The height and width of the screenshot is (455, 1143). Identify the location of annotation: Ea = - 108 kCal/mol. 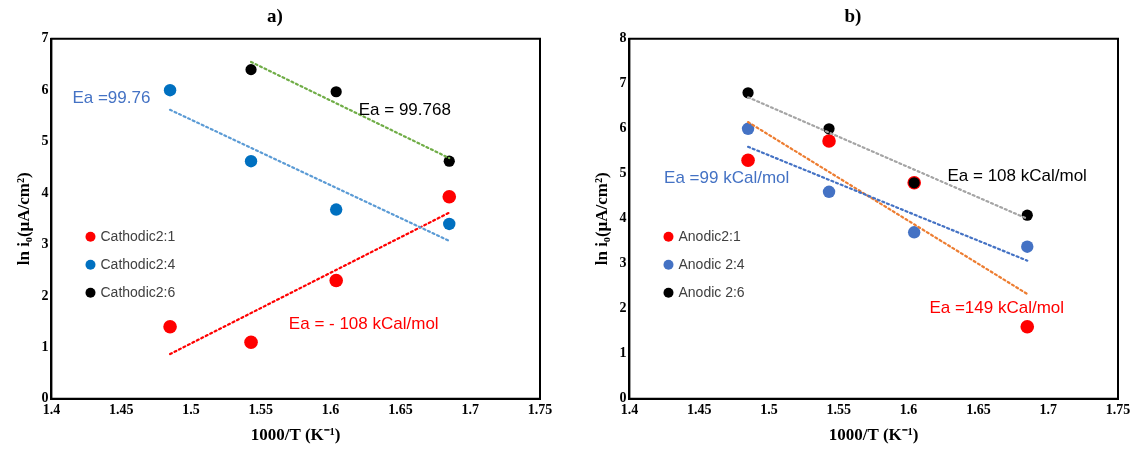
(363, 323).